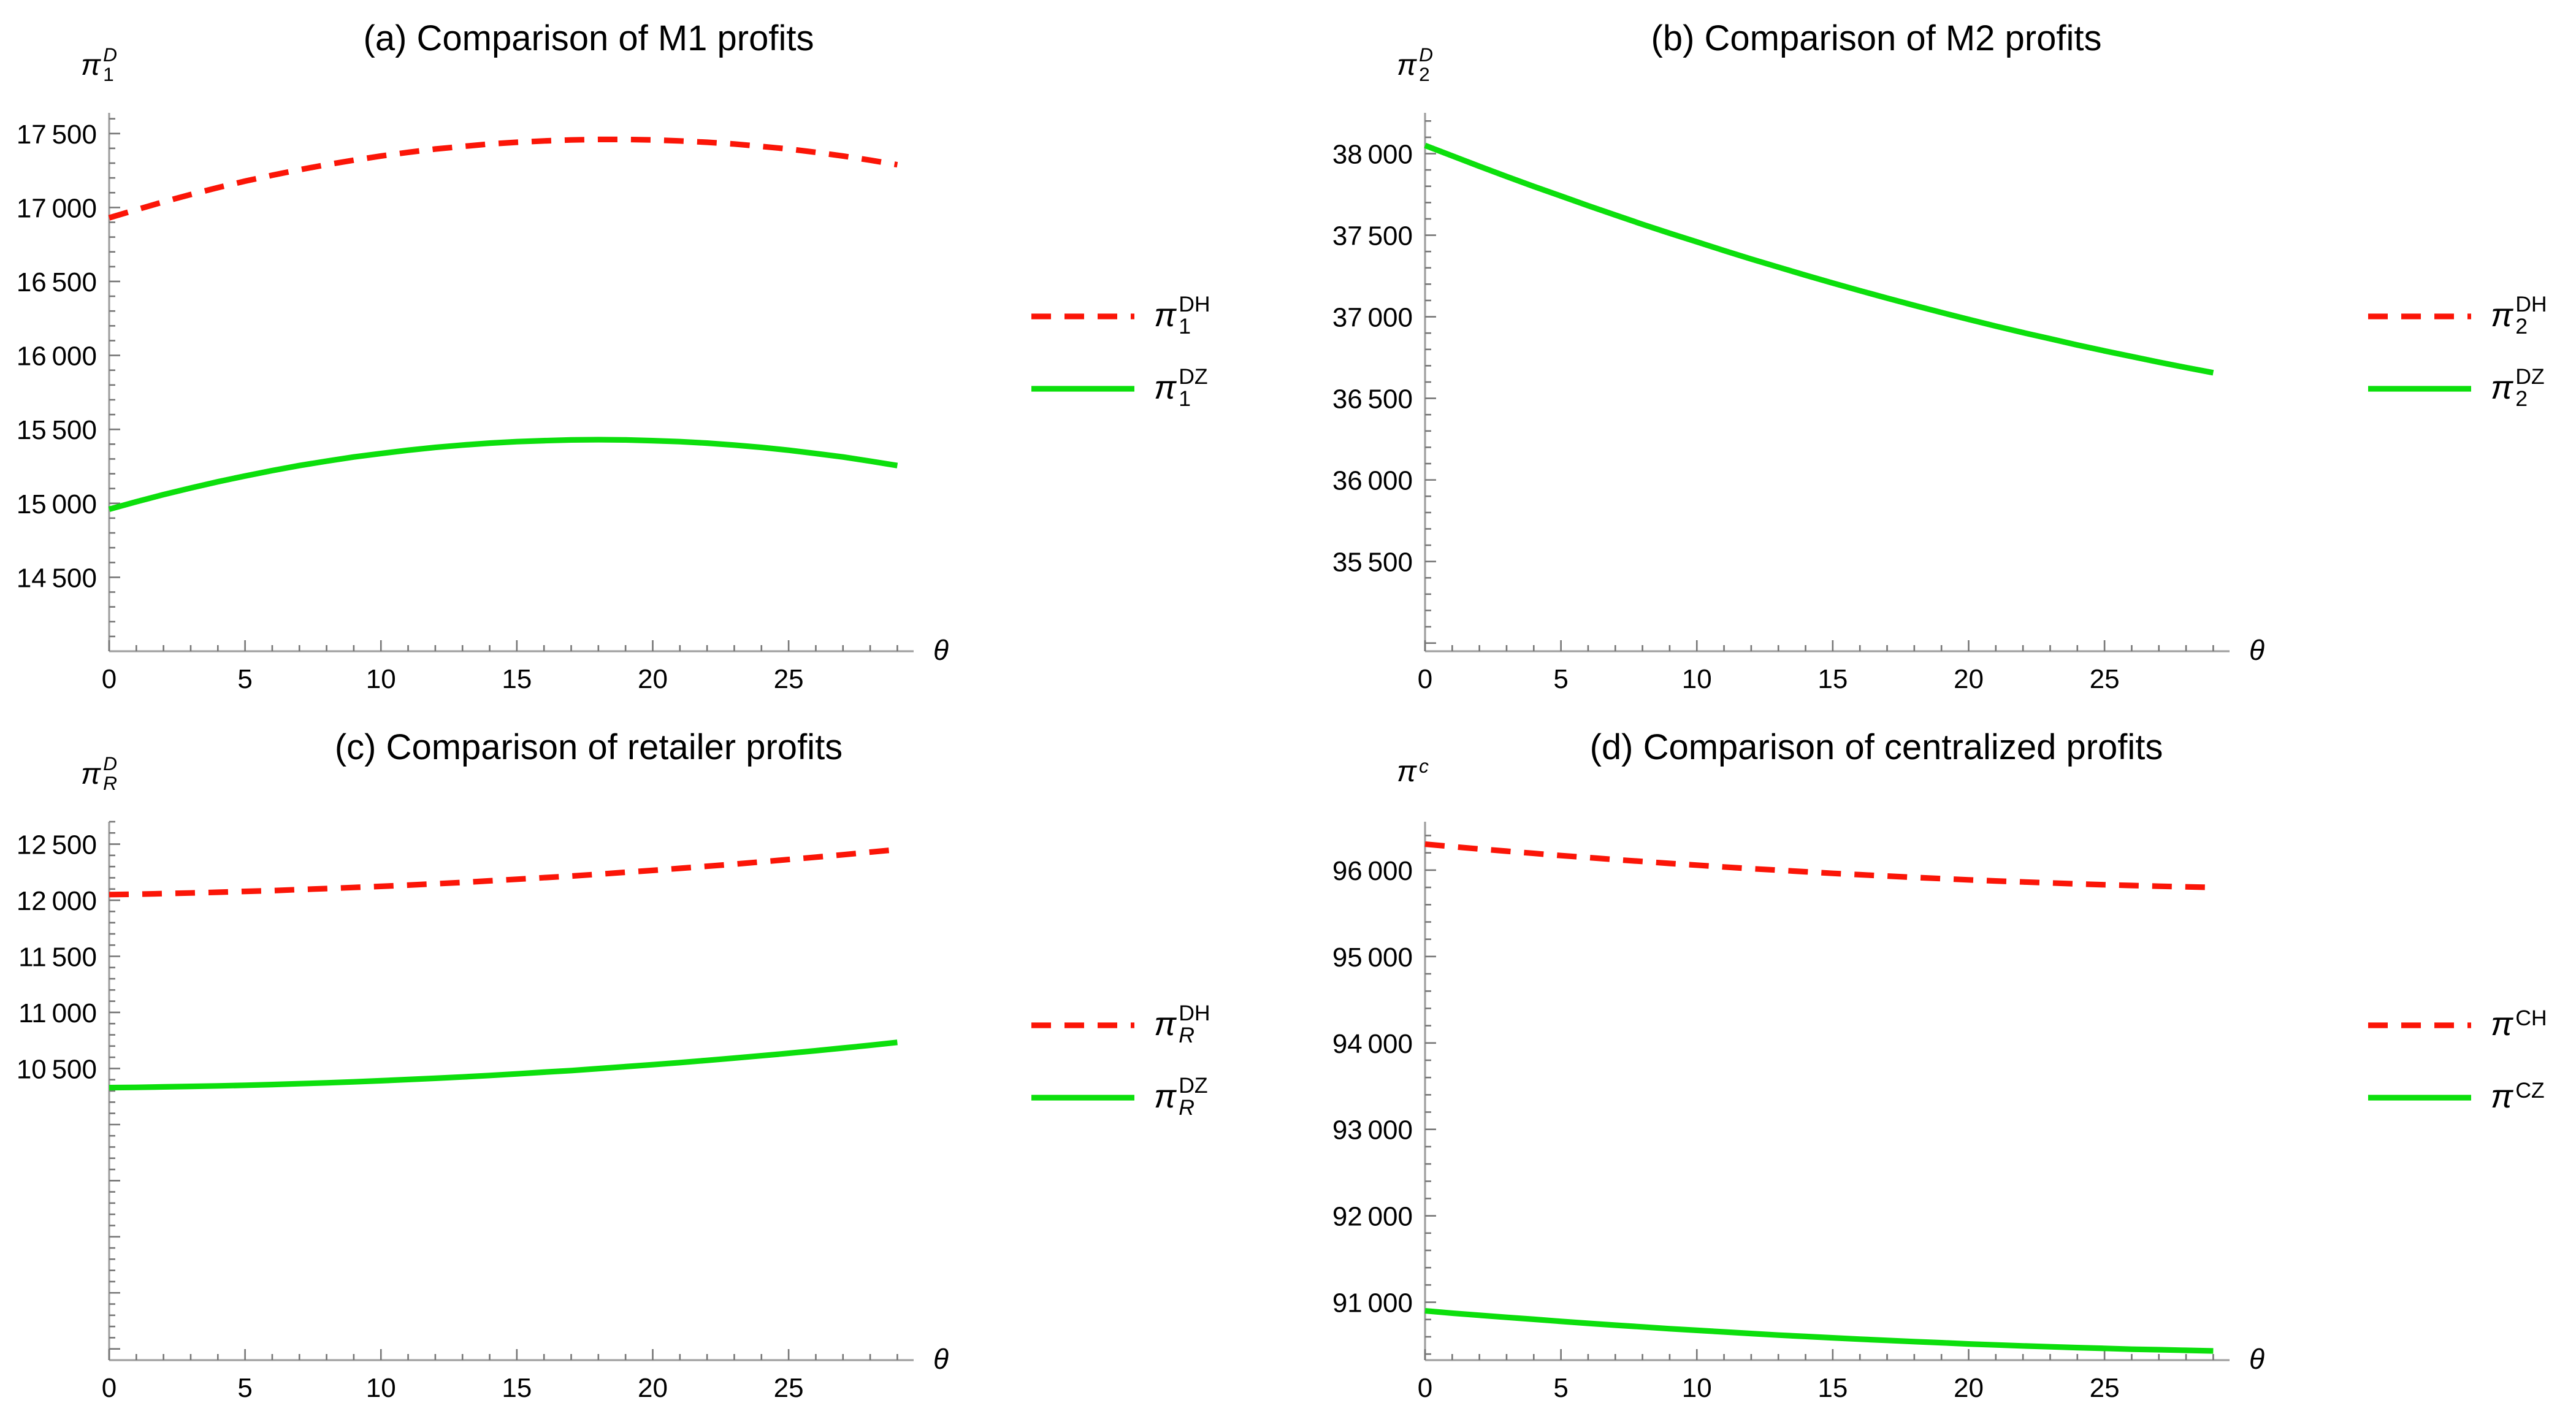  What do you see at coordinates (57, 958) in the screenshot?
I see `y-tick-label: 11 500` at bounding box center [57, 958].